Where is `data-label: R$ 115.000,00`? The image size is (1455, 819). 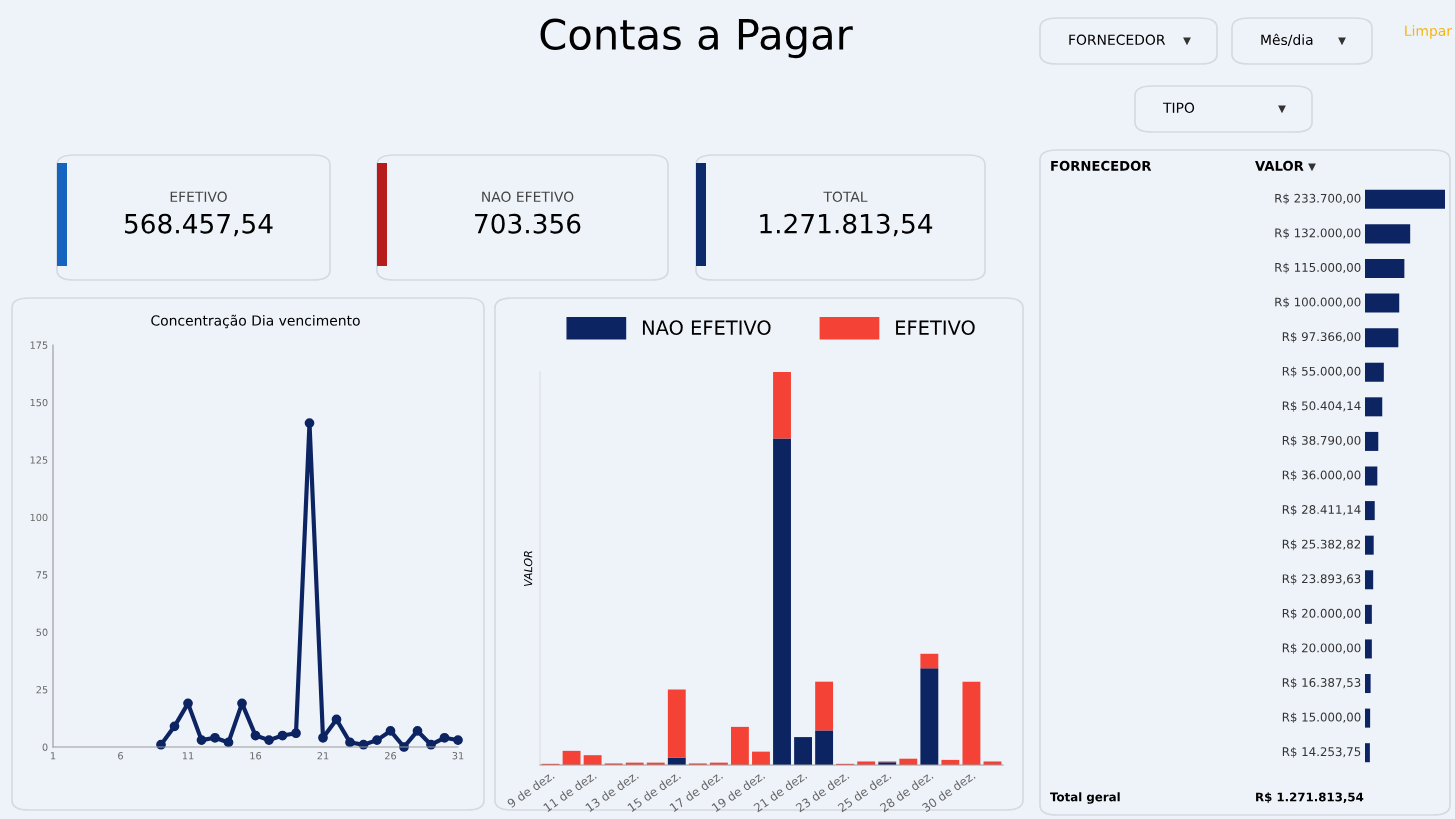
data-label: R$ 115.000,00 is located at coordinates (1318, 268).